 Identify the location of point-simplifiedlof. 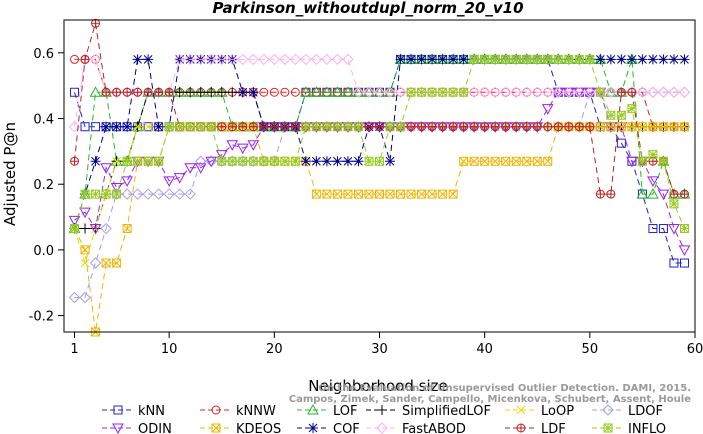
(179, 92).